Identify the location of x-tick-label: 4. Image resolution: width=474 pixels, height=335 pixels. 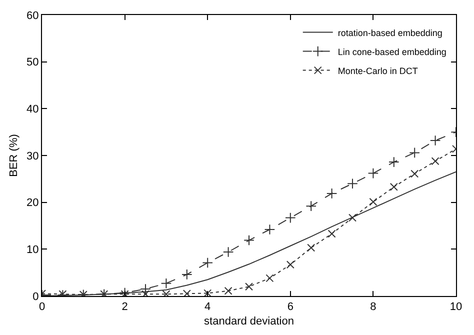
(207, 307).